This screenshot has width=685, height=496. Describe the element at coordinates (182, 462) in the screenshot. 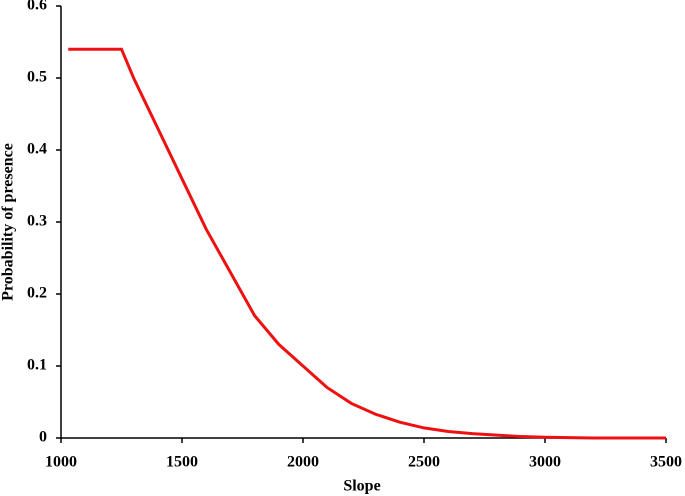

I see `x-tick-label: 1500` at that location.